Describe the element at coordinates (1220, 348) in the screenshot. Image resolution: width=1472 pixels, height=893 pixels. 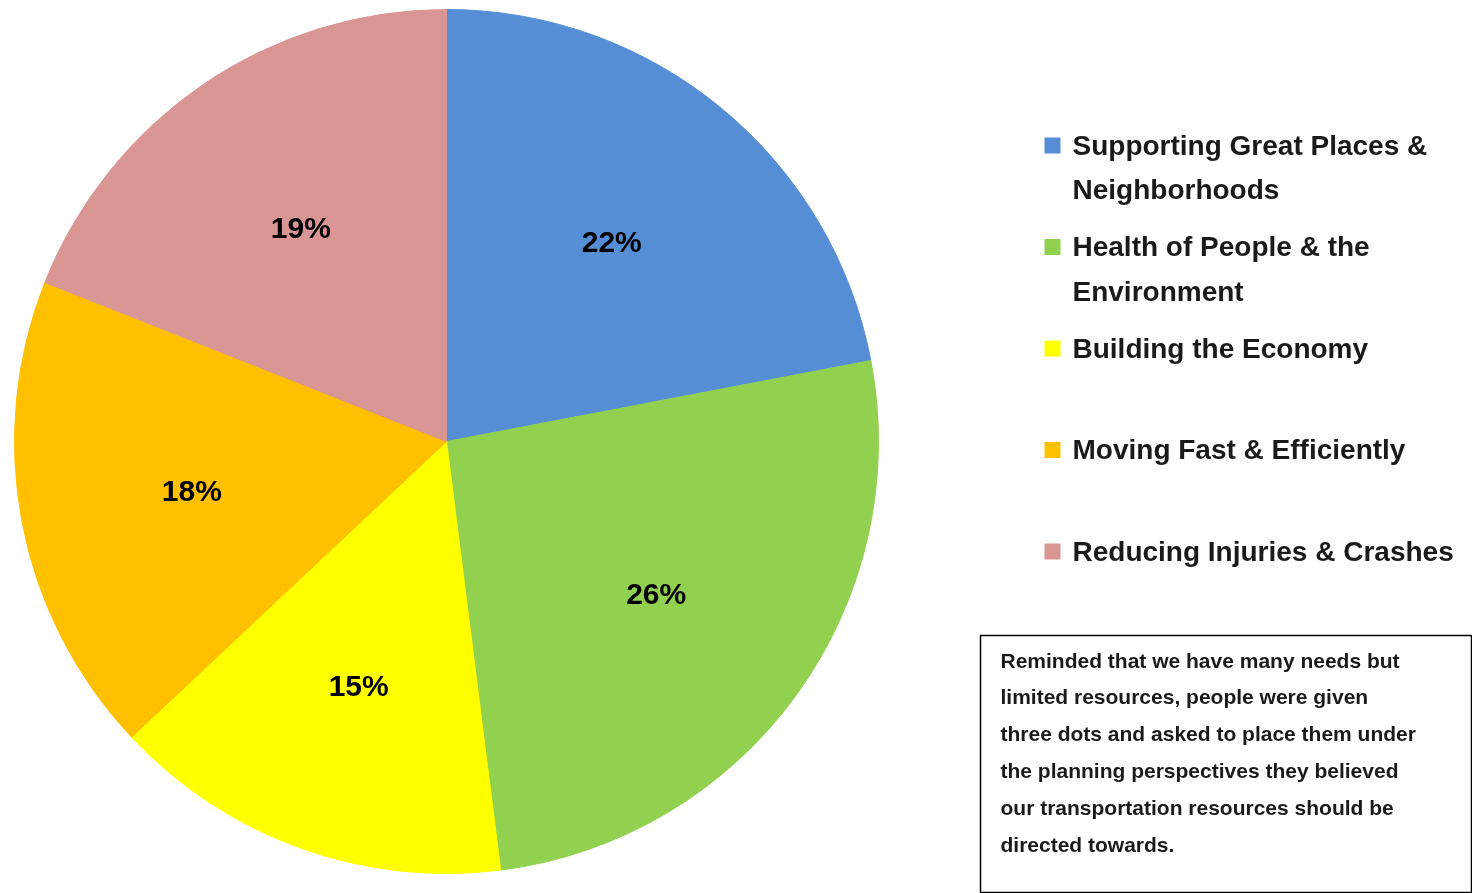
I see `legend-label: Building the Economy` at that location.